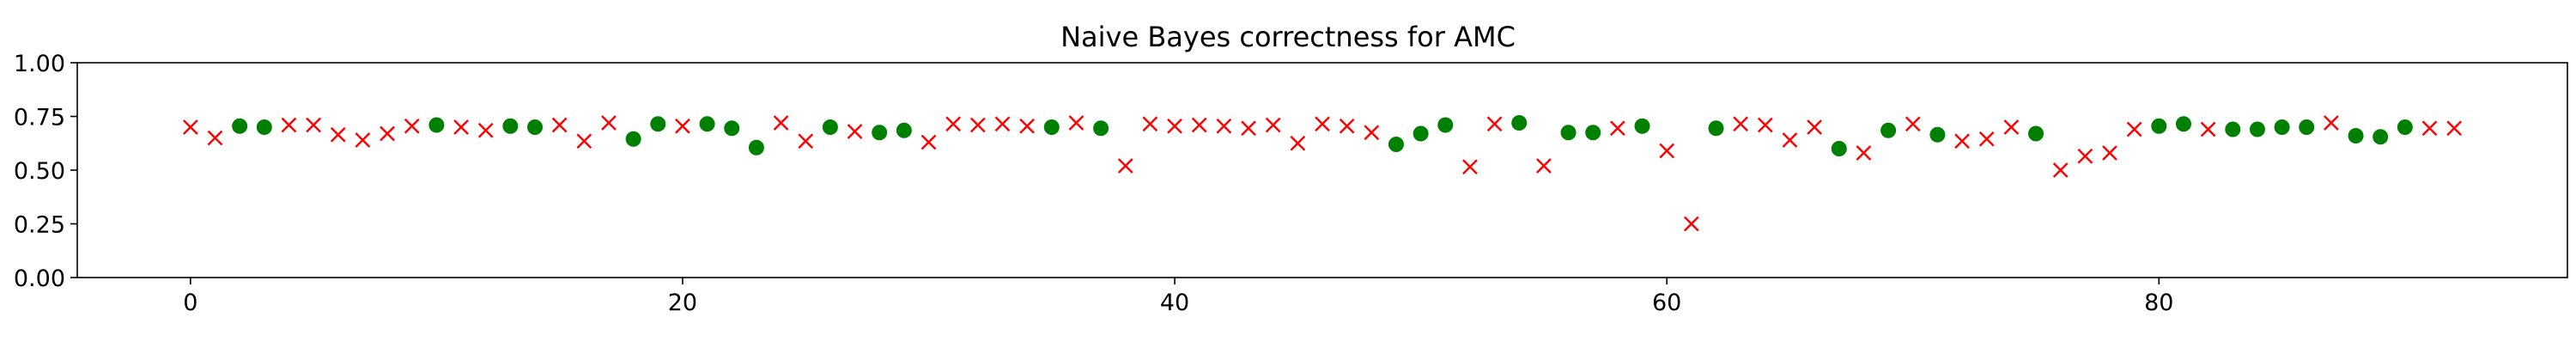  I want to click on y-tick-label: 1.00, so click(40, 64).